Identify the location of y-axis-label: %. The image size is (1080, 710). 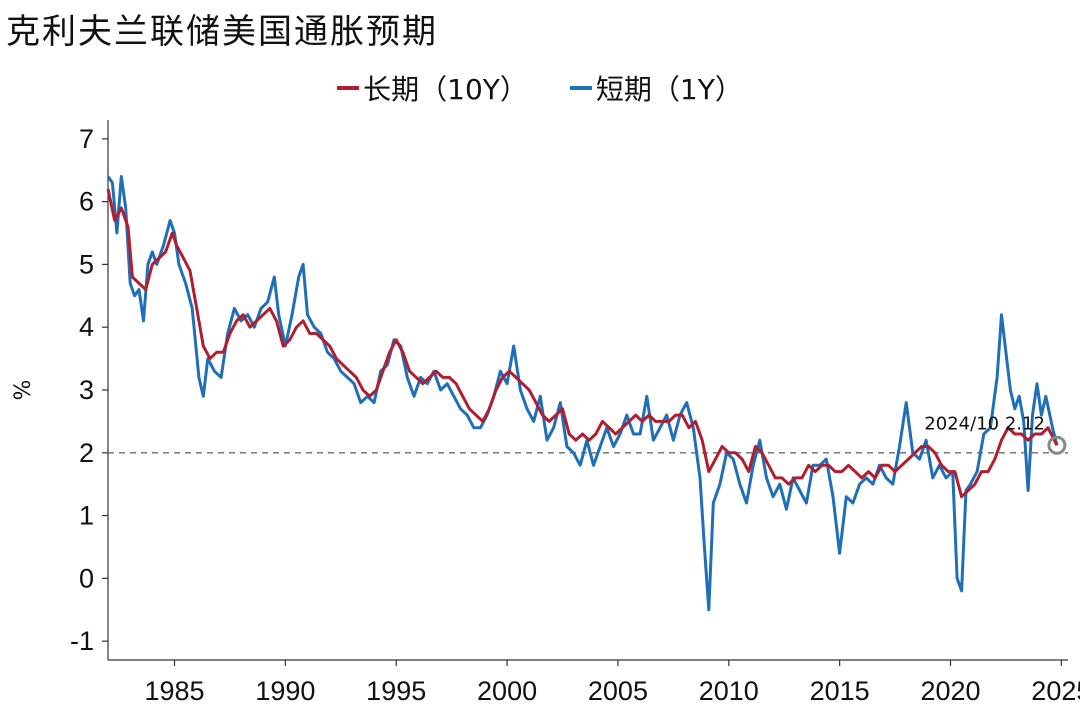
(23, 390).